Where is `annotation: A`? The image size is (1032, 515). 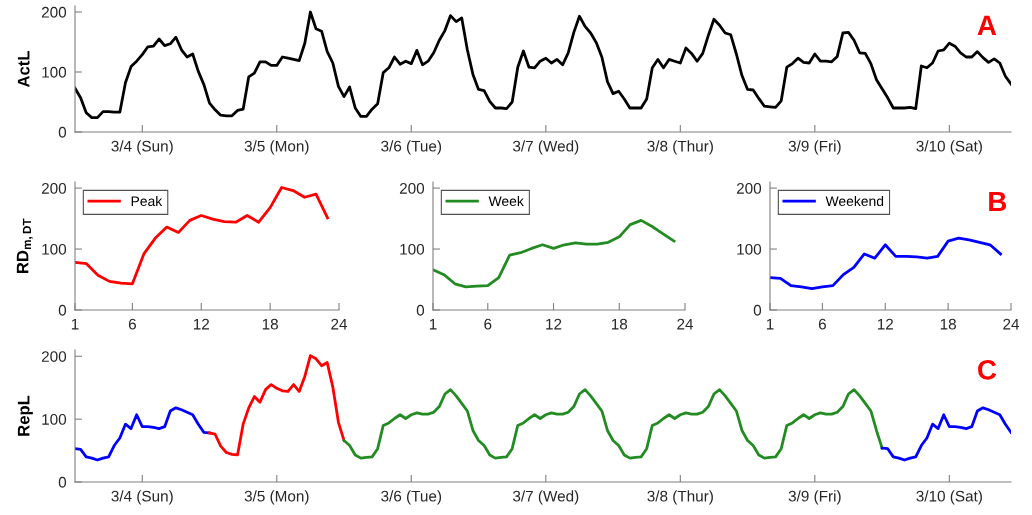
annotation: A is located at coordinates (987, 25).